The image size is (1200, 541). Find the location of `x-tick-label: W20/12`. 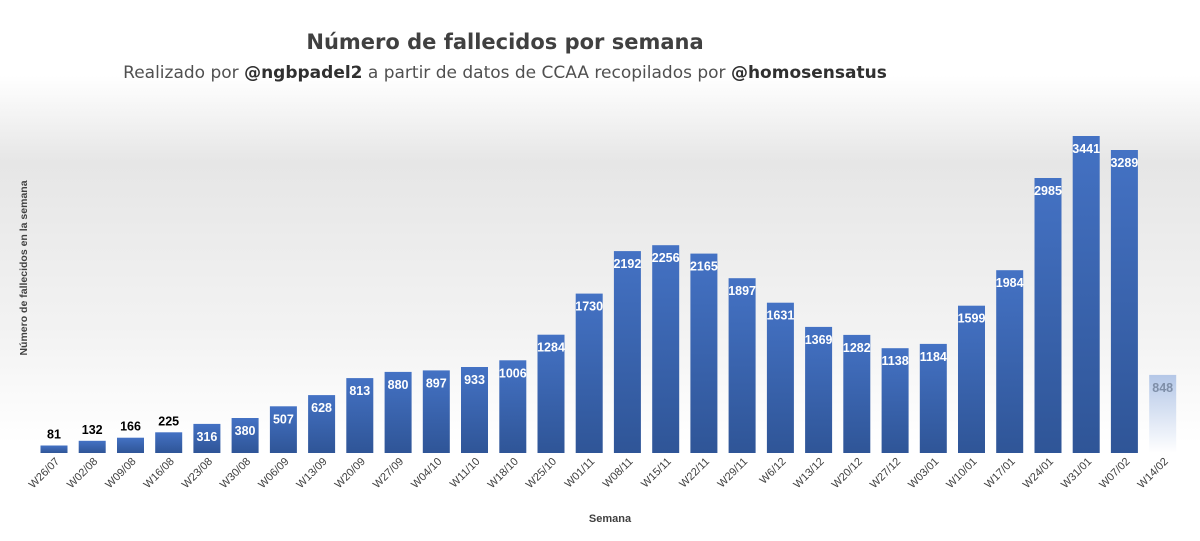

x-tick-label: W20/12 is located at coordinates (847, 473).